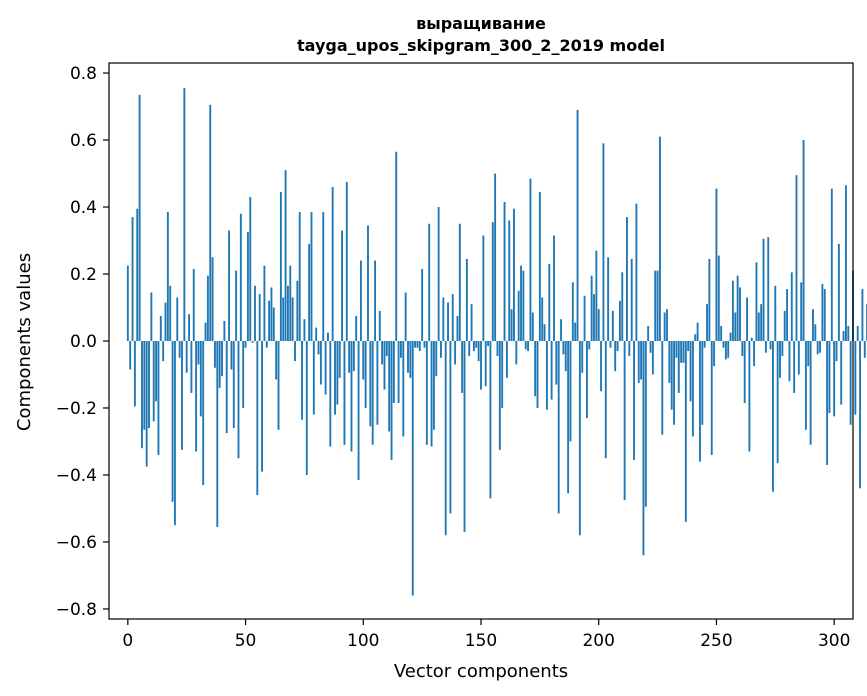 Image resolution: width=867 pixels, height=696 pixels. Describe the element at coordinates (76, 543) in the screenshot. I see `y-tick-label: −0.6` at that location.